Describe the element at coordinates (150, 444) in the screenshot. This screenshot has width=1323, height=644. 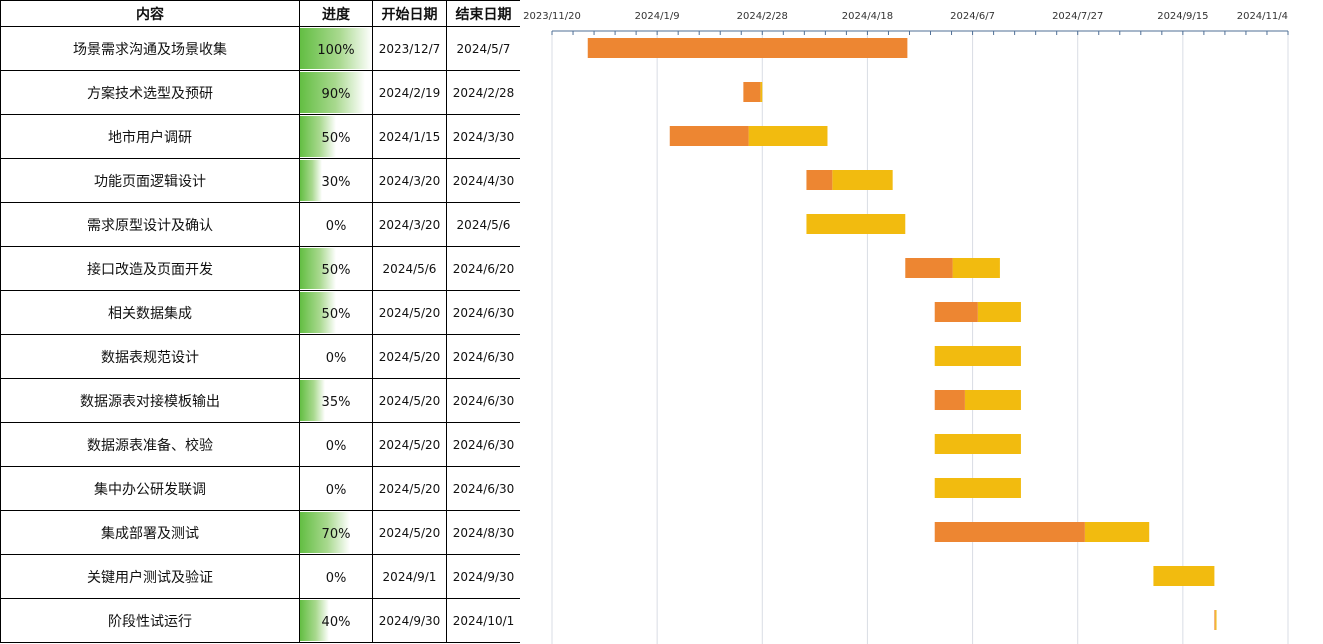
I see `task-name-cell: 数据源表准备、校验` at that location.